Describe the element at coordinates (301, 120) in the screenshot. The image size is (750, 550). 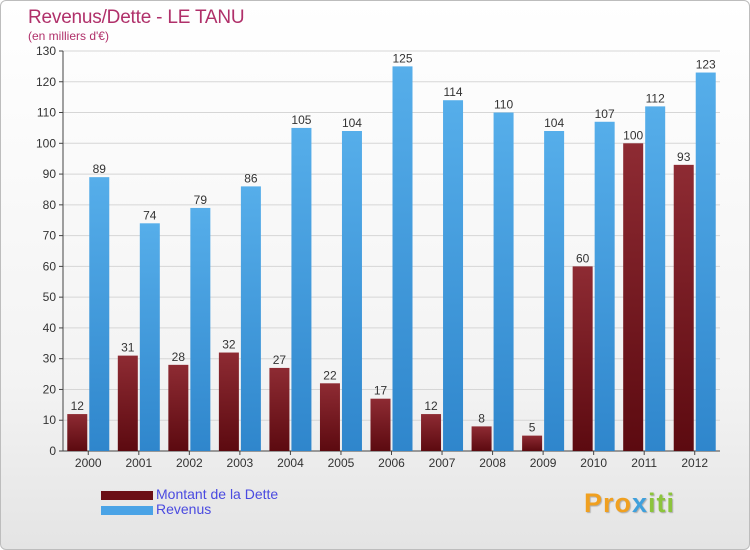
I see `data-label-revenus: 105` at that location.